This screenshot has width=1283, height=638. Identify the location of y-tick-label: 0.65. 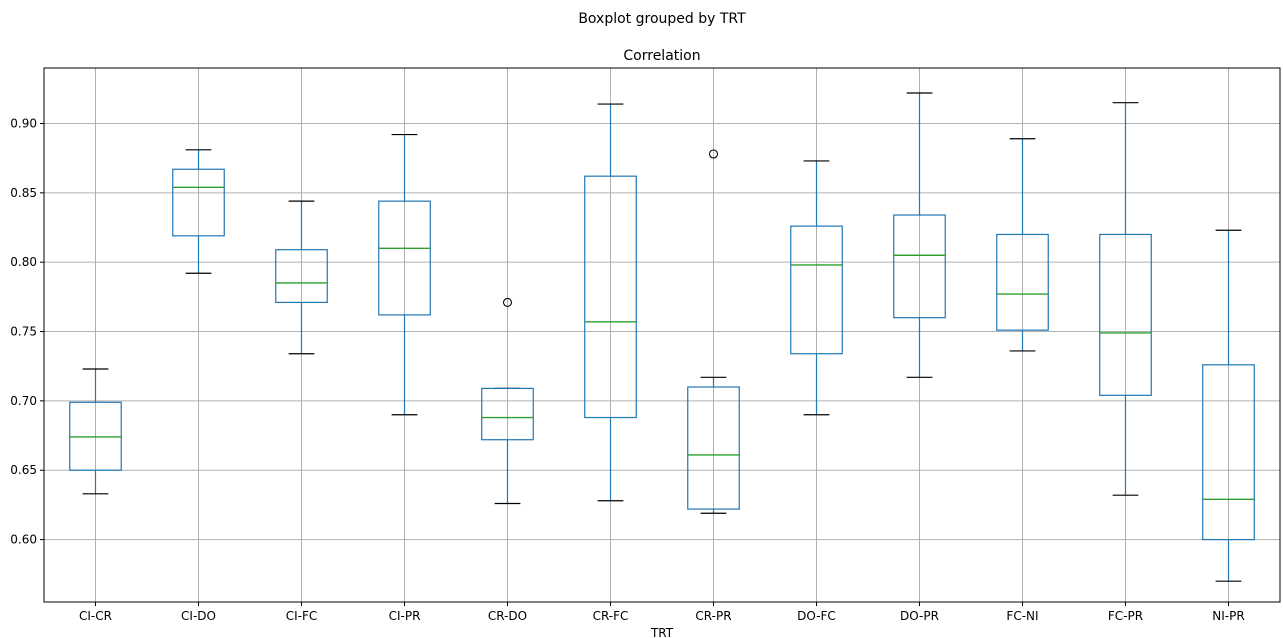
(23, 470).